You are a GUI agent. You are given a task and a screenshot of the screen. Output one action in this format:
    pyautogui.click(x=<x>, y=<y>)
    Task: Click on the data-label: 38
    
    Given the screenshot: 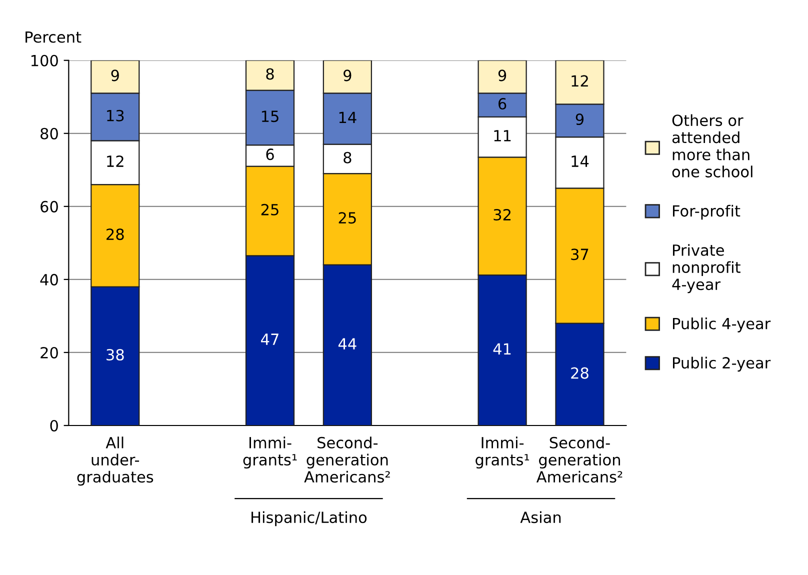 What is the action you would take?
    pyautogui.click(x=115, y=355)
    